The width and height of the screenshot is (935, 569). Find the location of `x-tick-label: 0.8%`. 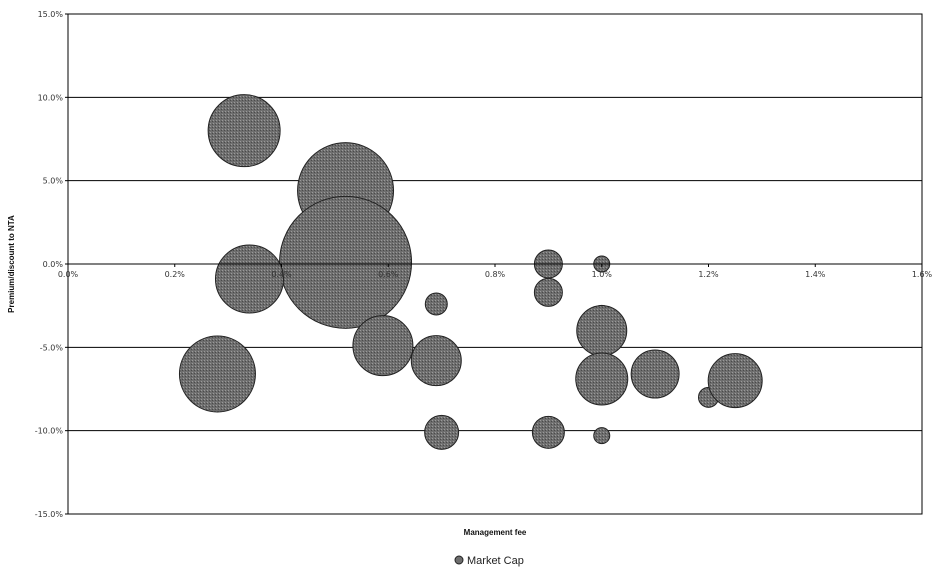

x-tick-label: 0.8% is located at coordinates (495, 274).